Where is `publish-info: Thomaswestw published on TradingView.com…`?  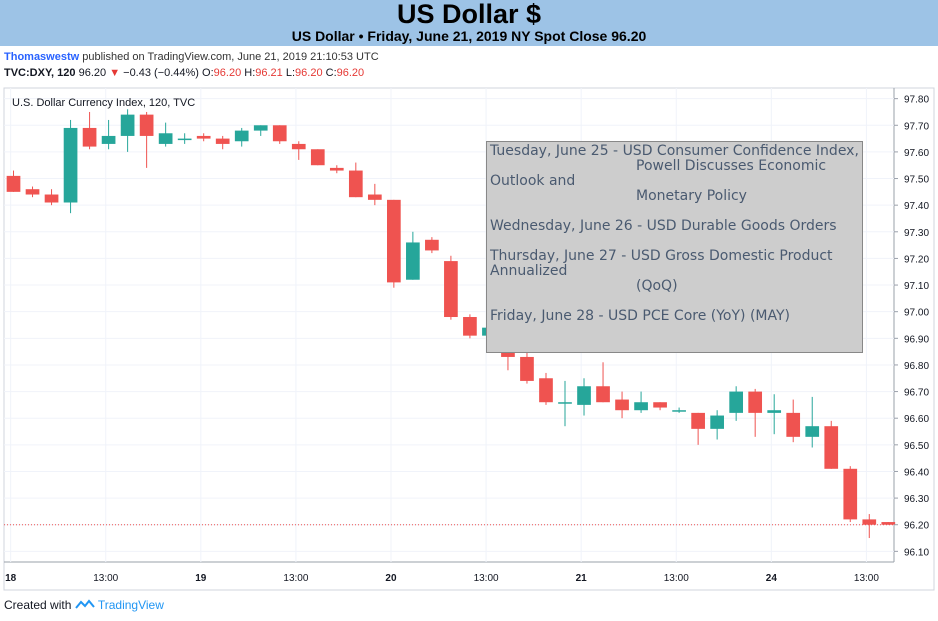 publish-info: Thomaswestw published on TradingView.com… is located at coordinates (191, 57).